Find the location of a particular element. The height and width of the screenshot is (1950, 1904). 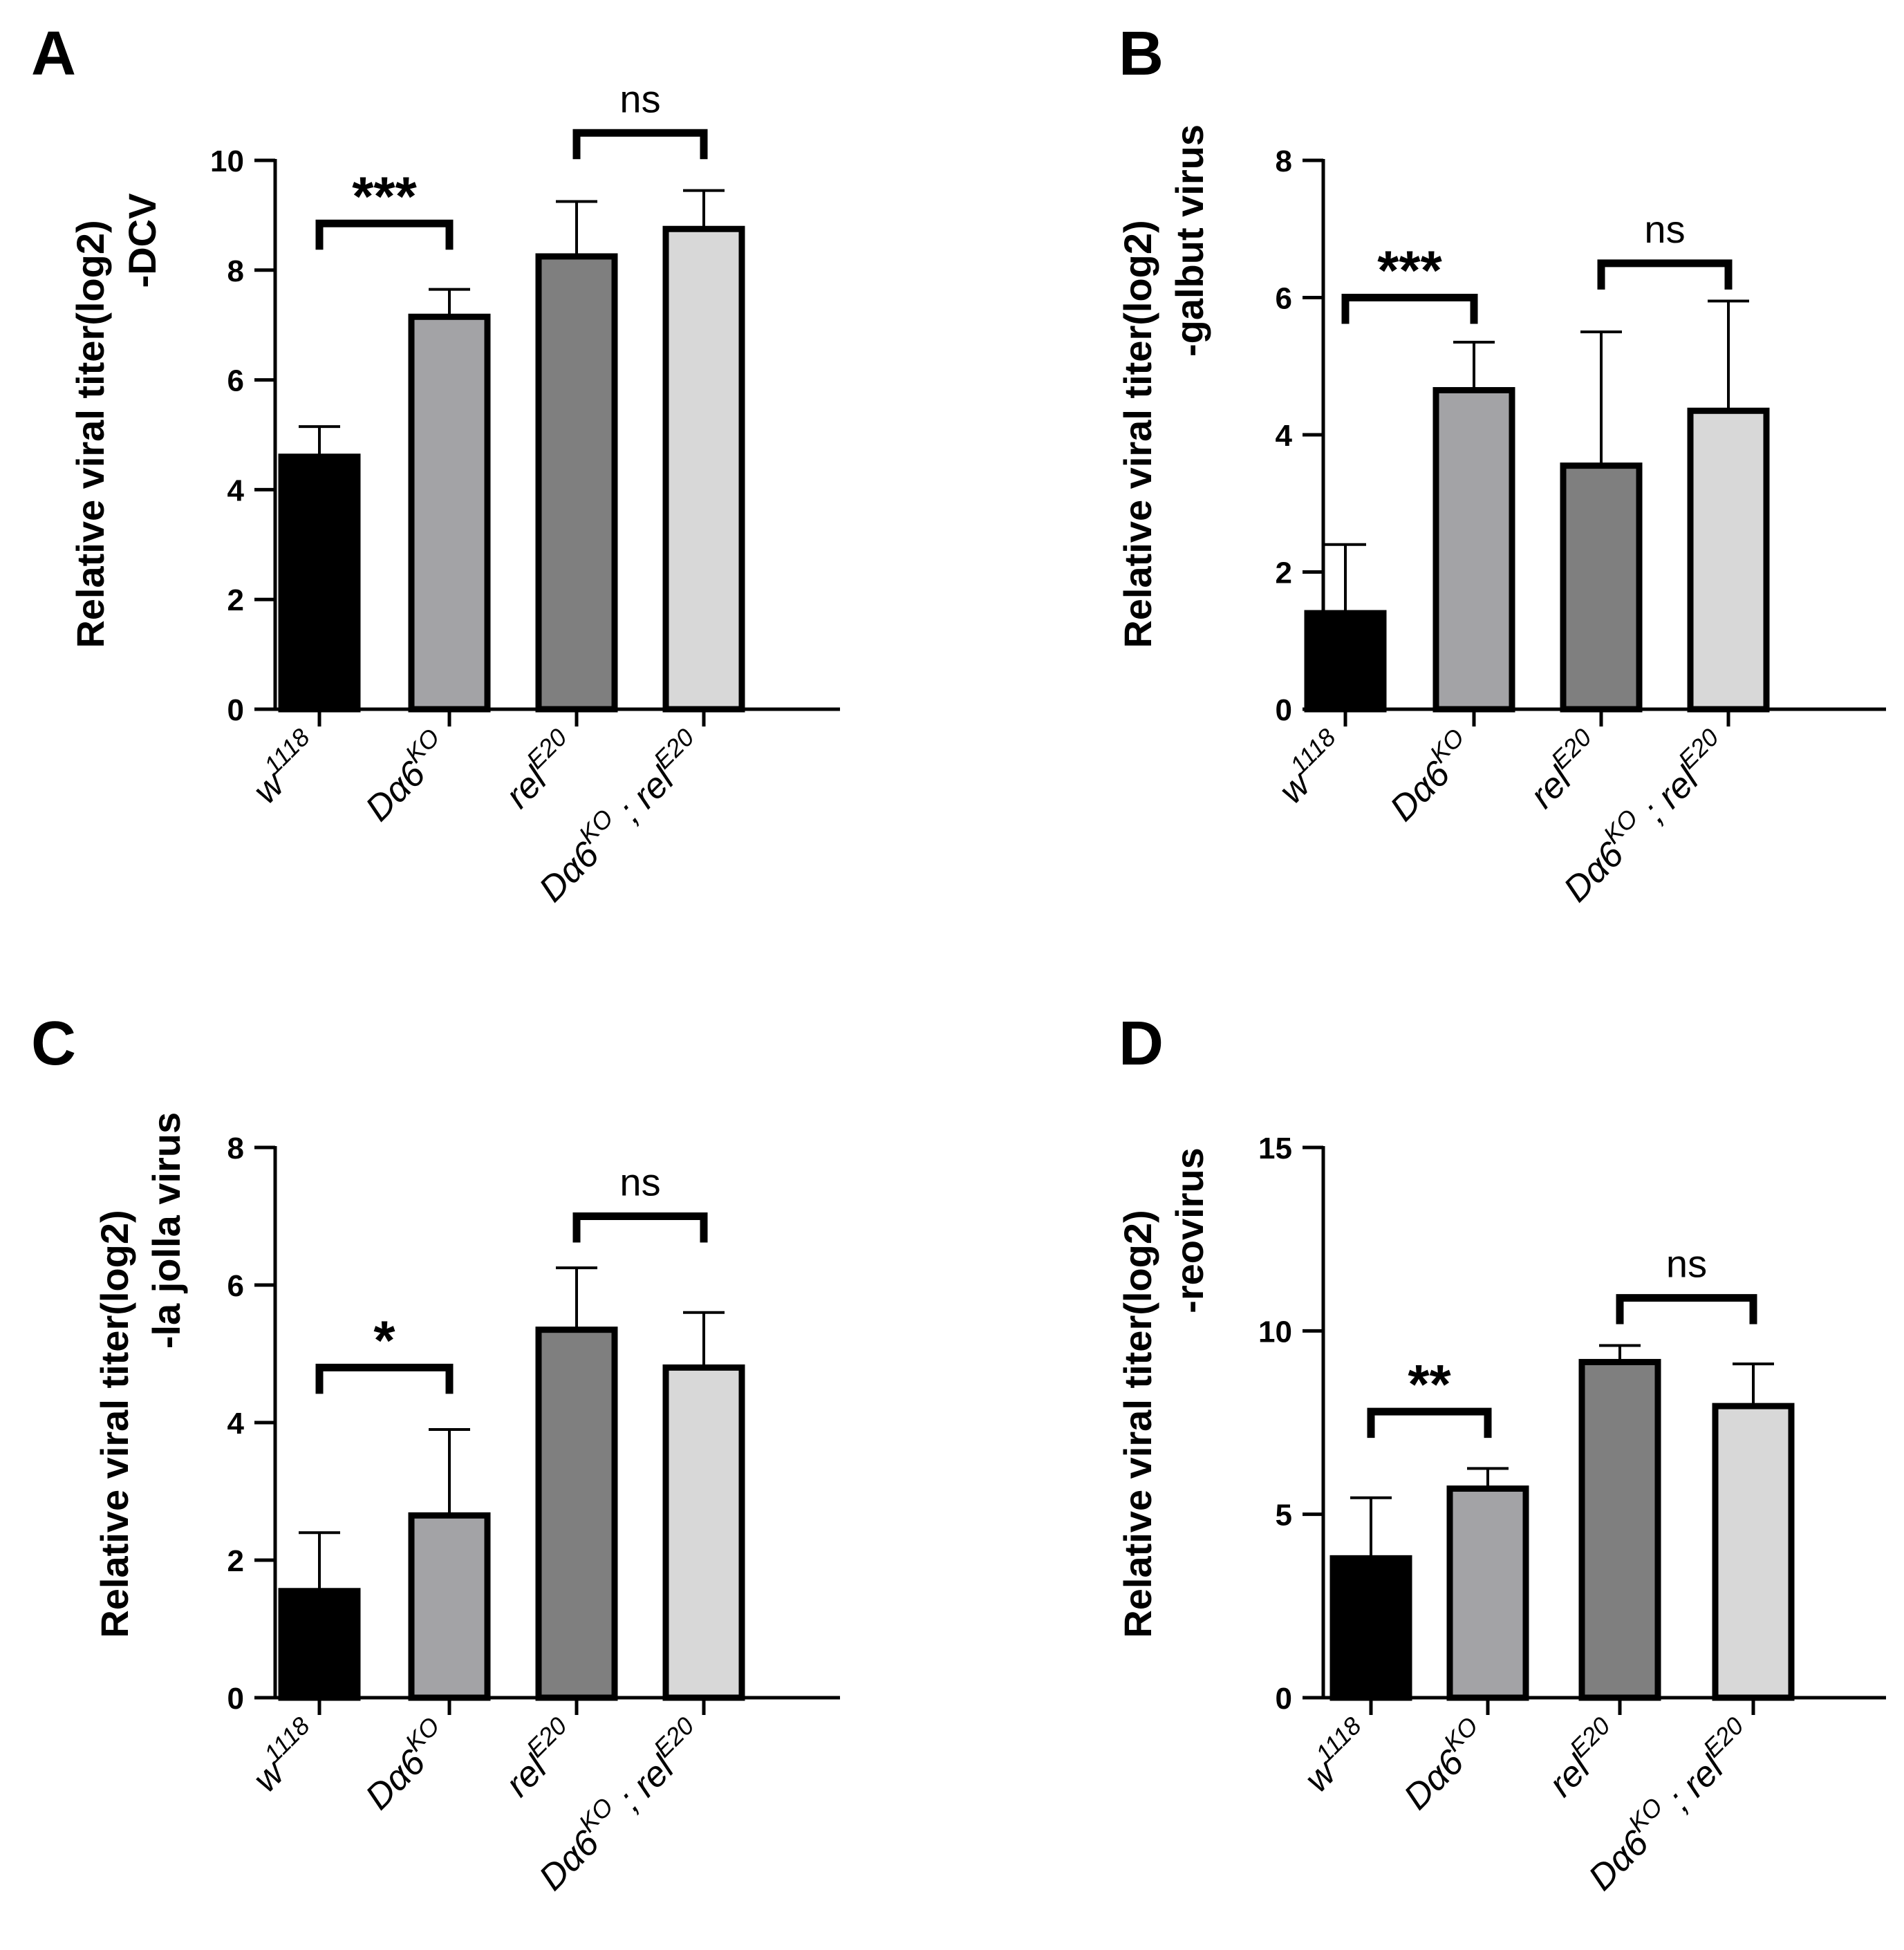

y-axis-sublabel: -reovirus is located at coordinates (1189, 1230).